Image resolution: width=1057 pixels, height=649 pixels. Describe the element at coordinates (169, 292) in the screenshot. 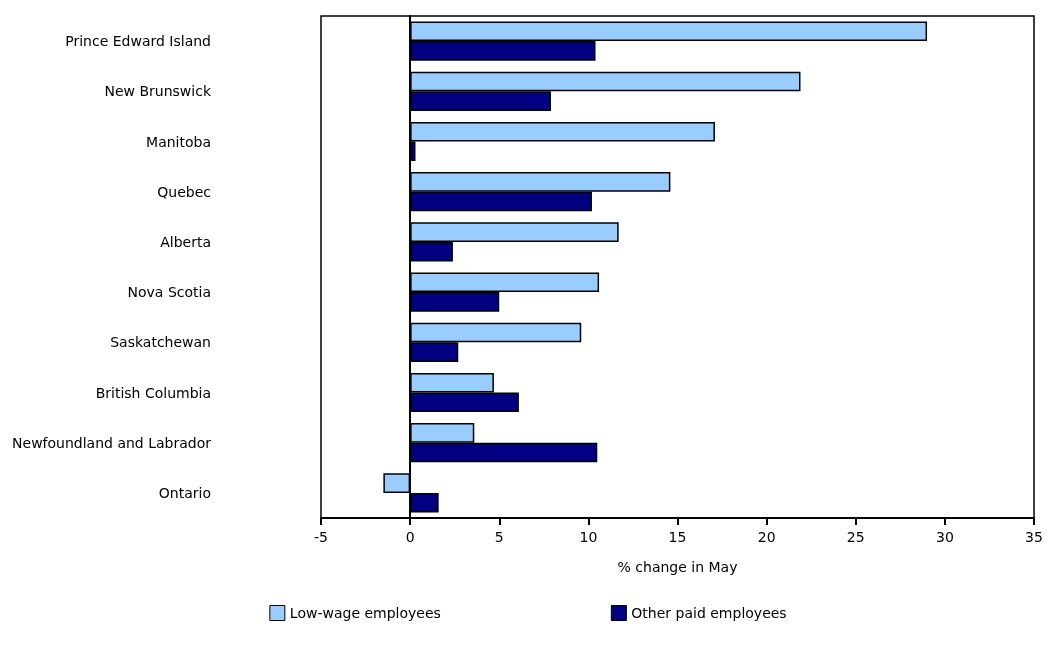

I see `y-tick-label: Nova Scotia` at that location.